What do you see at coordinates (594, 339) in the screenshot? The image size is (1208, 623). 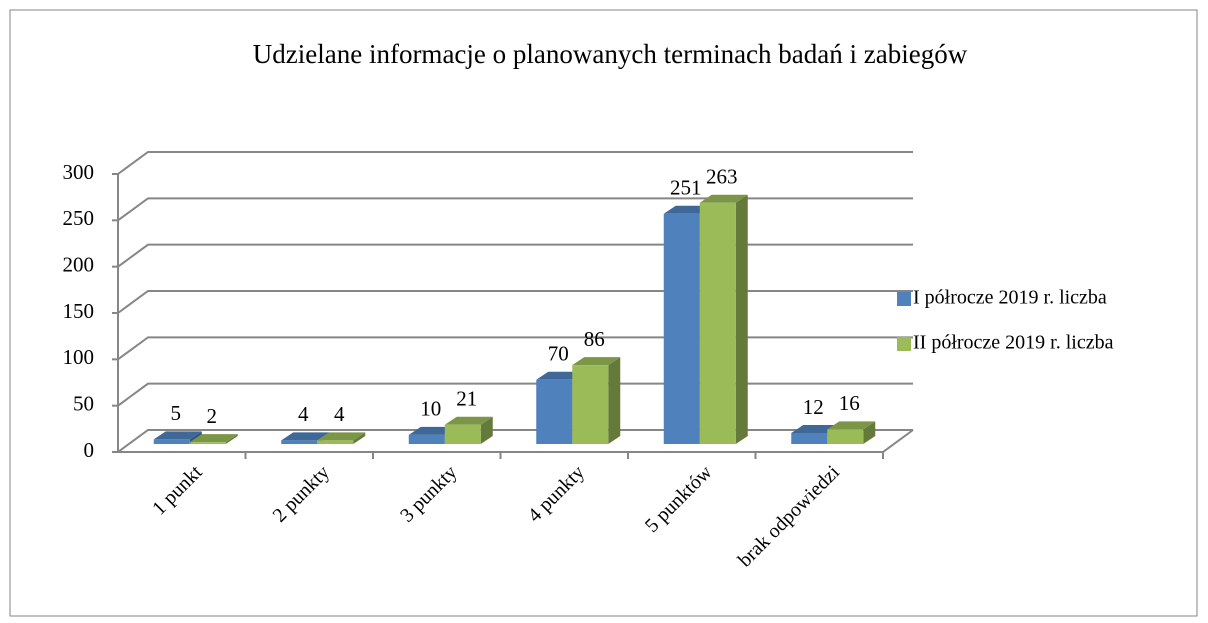 I see `data-label: 86` at bounding box center [594, 339].